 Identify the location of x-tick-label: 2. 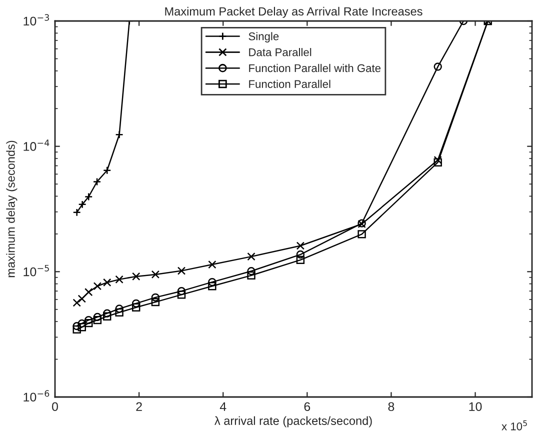
(139, 406).